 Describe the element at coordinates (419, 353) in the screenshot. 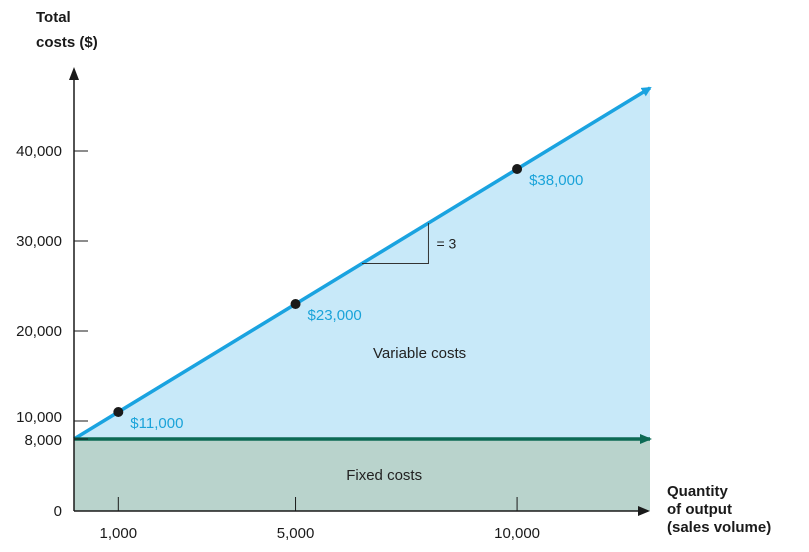

I see `variable-costs-label: Variable costs` at that location.